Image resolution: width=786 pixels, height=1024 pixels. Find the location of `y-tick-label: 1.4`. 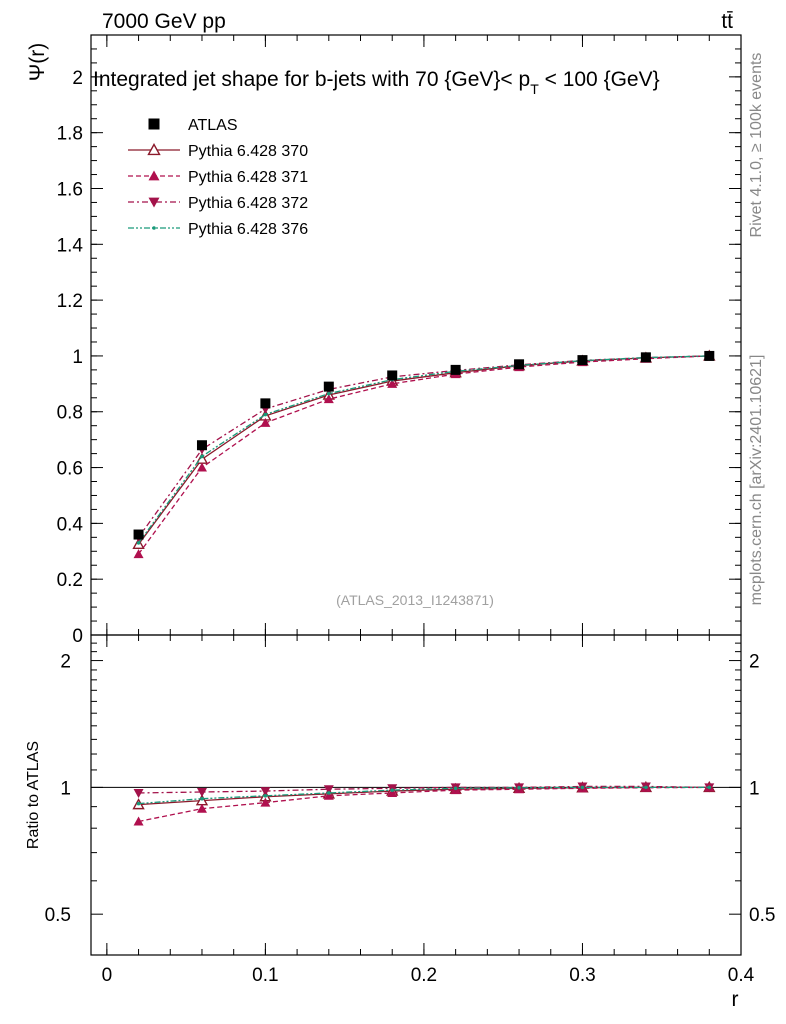

y-tick-label: 1.4 is located at coordinates (70, 245).